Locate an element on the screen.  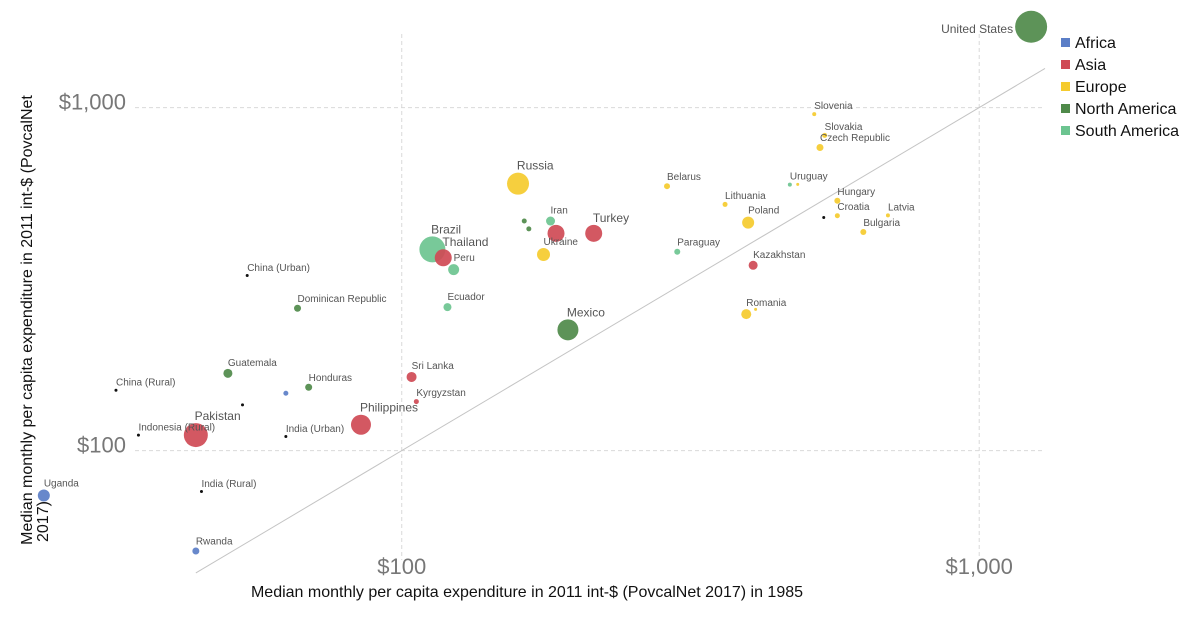
point-china-rural is located at coordinates (116, 390).